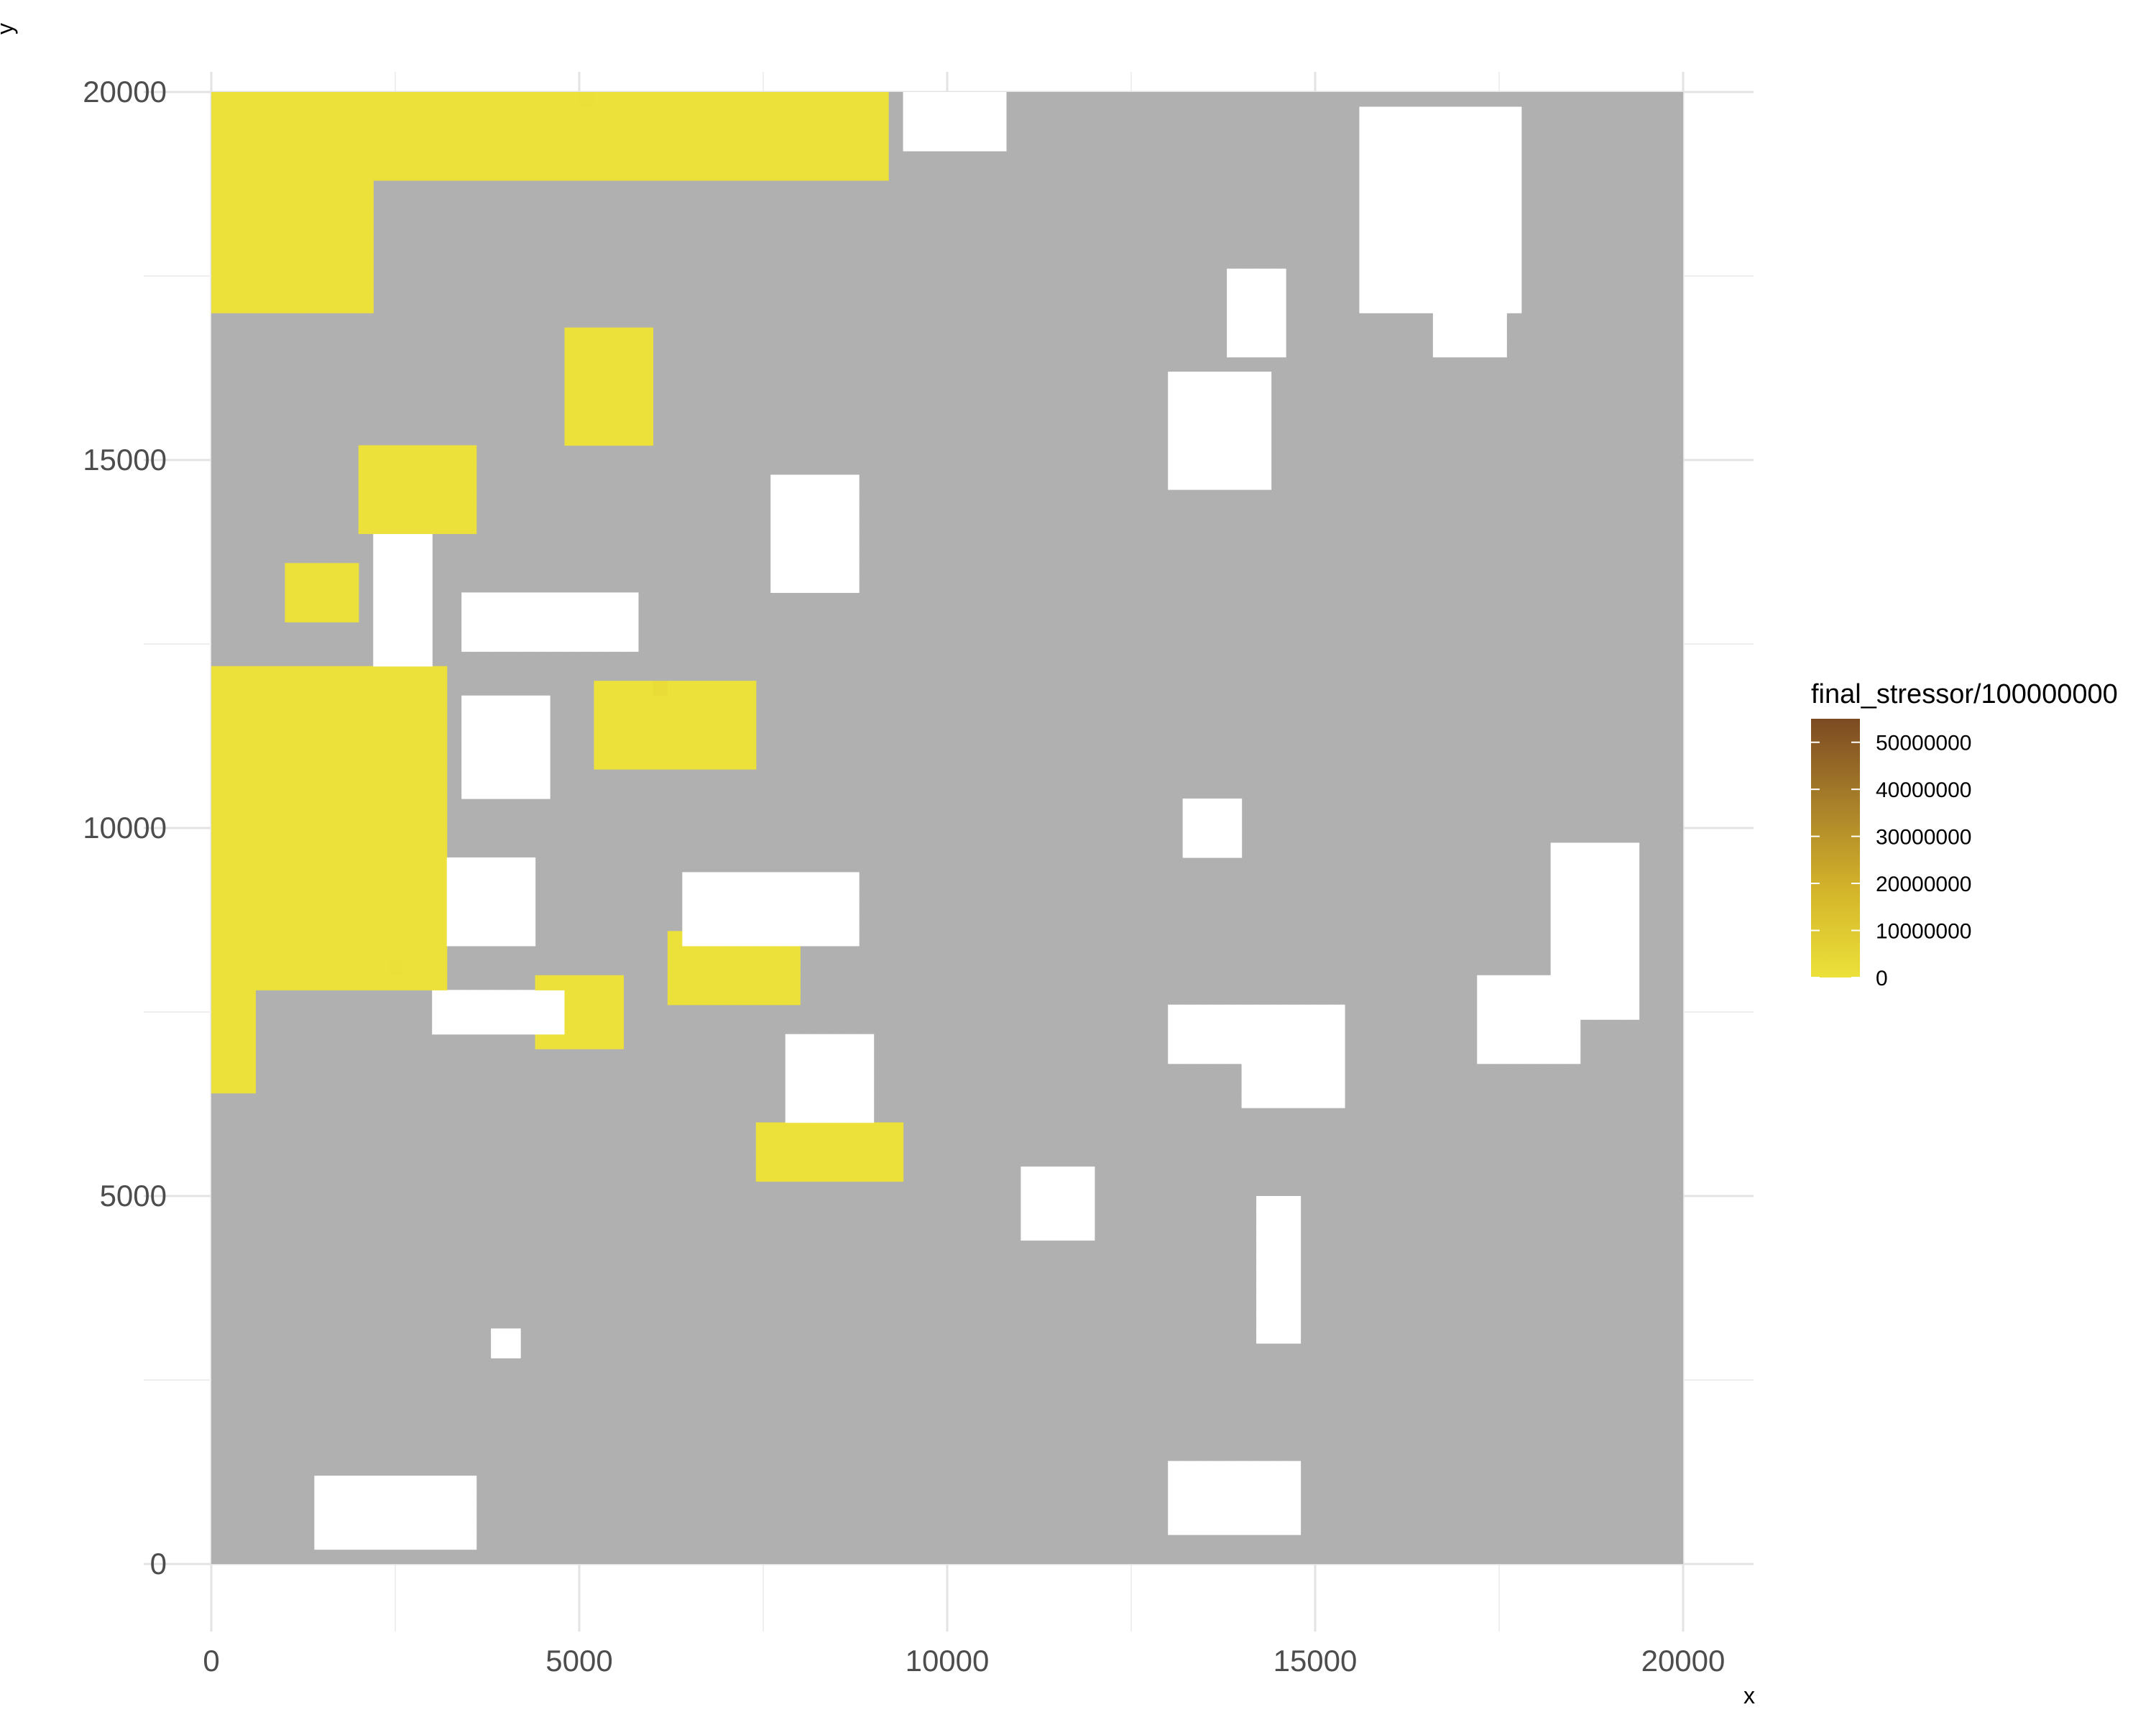 The image size is (2156, 1725). I want to click on x-tick-label: 10000, so click(948, 1661).